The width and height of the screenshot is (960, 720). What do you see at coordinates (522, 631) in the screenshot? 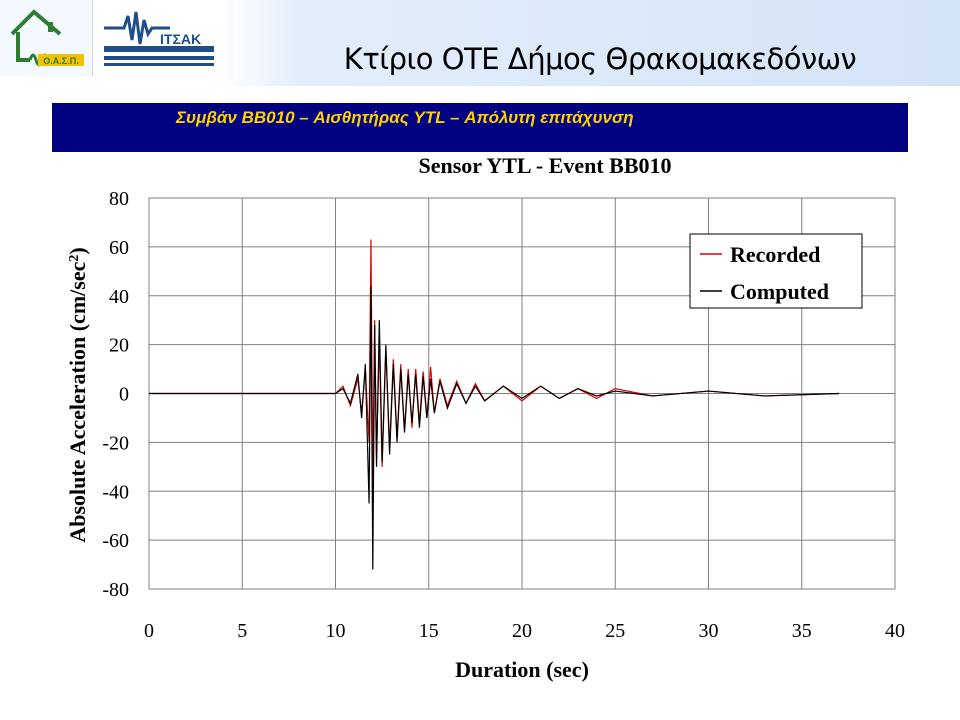
I see `x-tick-label: 20` at bounding box center [522, 631].